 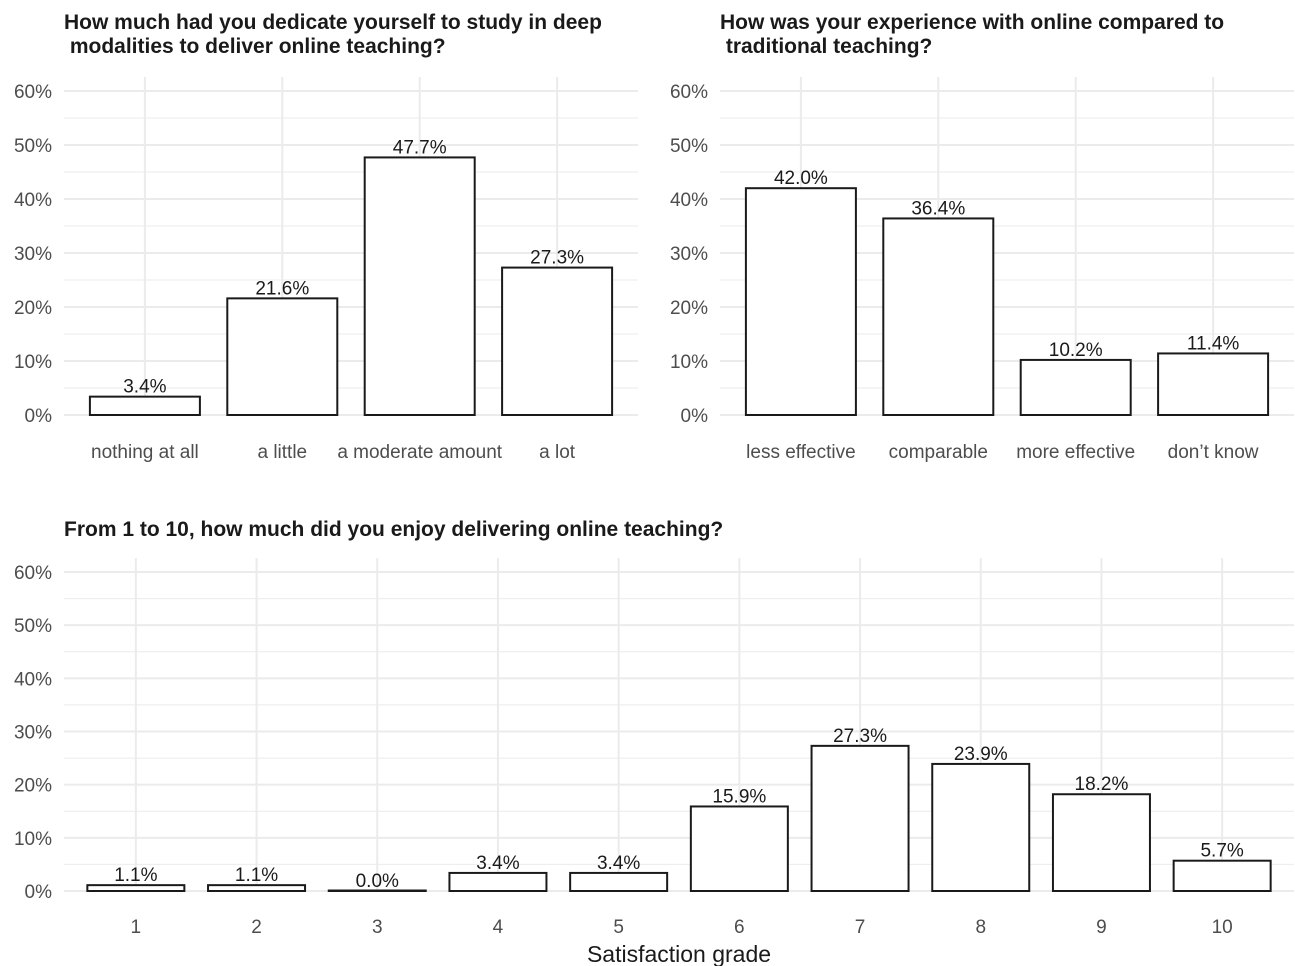 What do you see at coordinates (256, 927) in the screenshot?
I see `p3-category-label: 2` at bounding box center [256, 927].